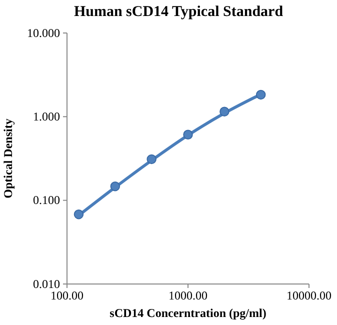 This screenshot has width=337, height=325. What do you see at coordinates (188, 313) in the screenshot?
I see `x-axis-title: sCD14 Concerntration (pg/ml)` at bounding box center [188, 313].